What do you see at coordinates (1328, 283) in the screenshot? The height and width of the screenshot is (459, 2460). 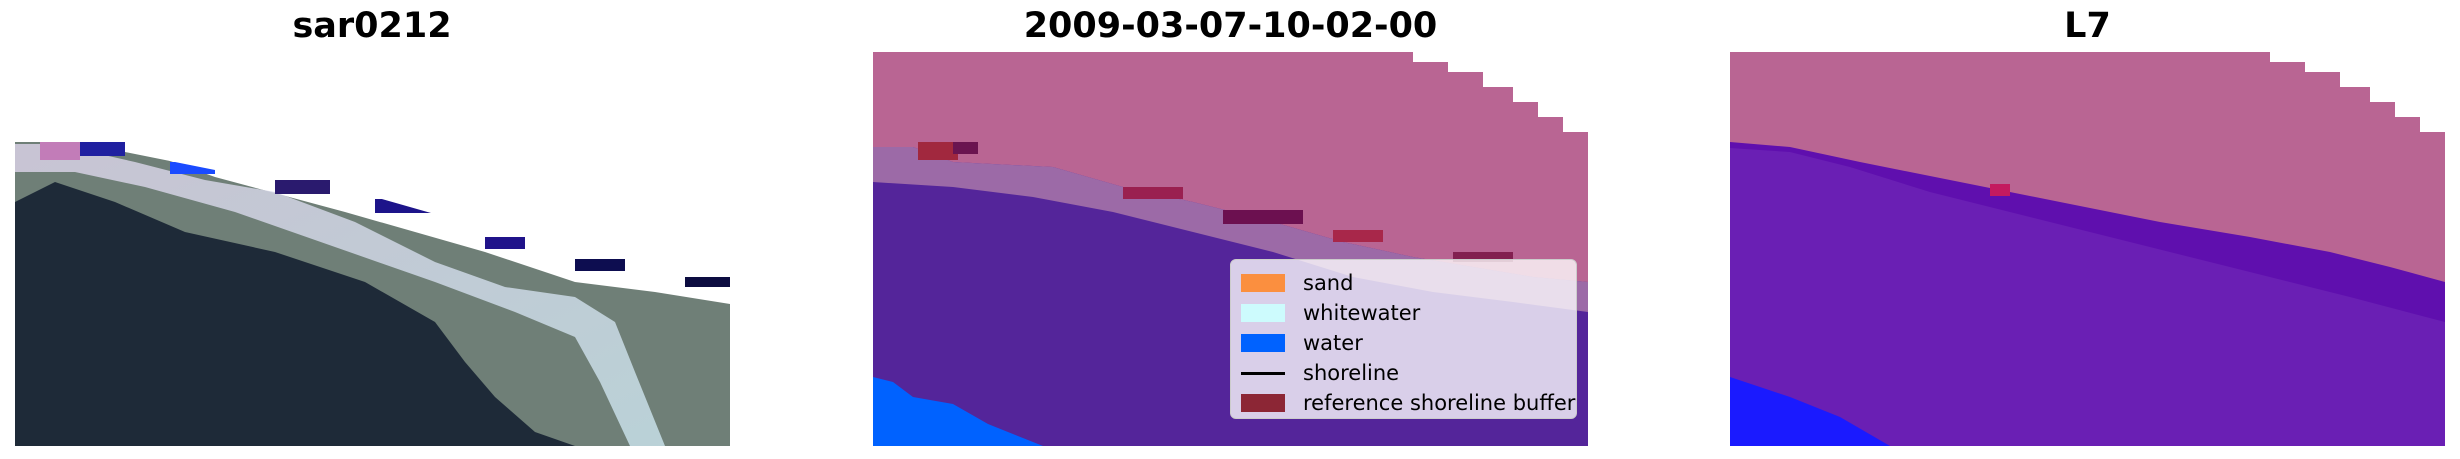 I see `legend-label-sand: sand` at bounding box center [1328, 283].